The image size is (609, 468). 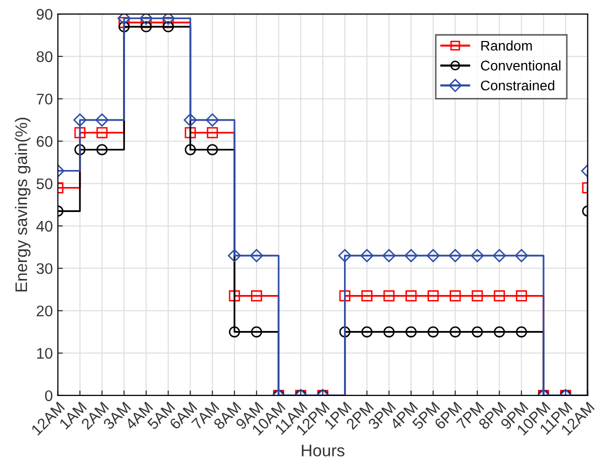 I want to click on y-tick-label: 50, so click(x=44, y=184).